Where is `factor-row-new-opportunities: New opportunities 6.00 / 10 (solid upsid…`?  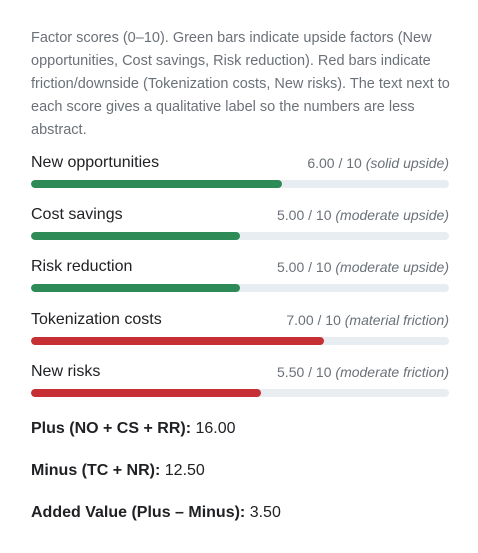 factor-row-new-opportunities: New opportunities 6.00 / 10 (solid upsid… is located at coordinates (240, 173).